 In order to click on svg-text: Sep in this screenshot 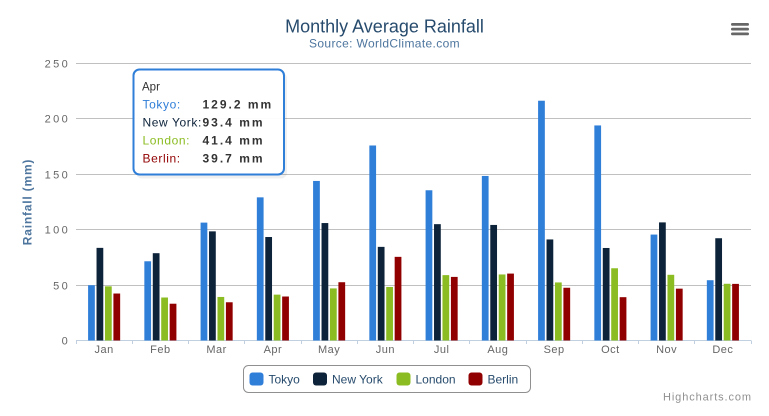, I will do `click(554, 350)`.